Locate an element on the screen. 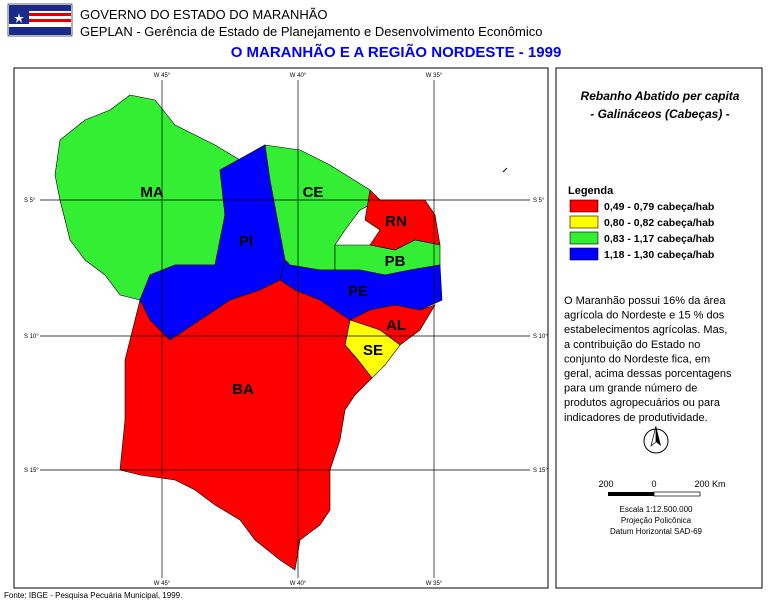 The width and height of the screenshot is (772, 607). north-arrow is located at coordinates (656, 439).